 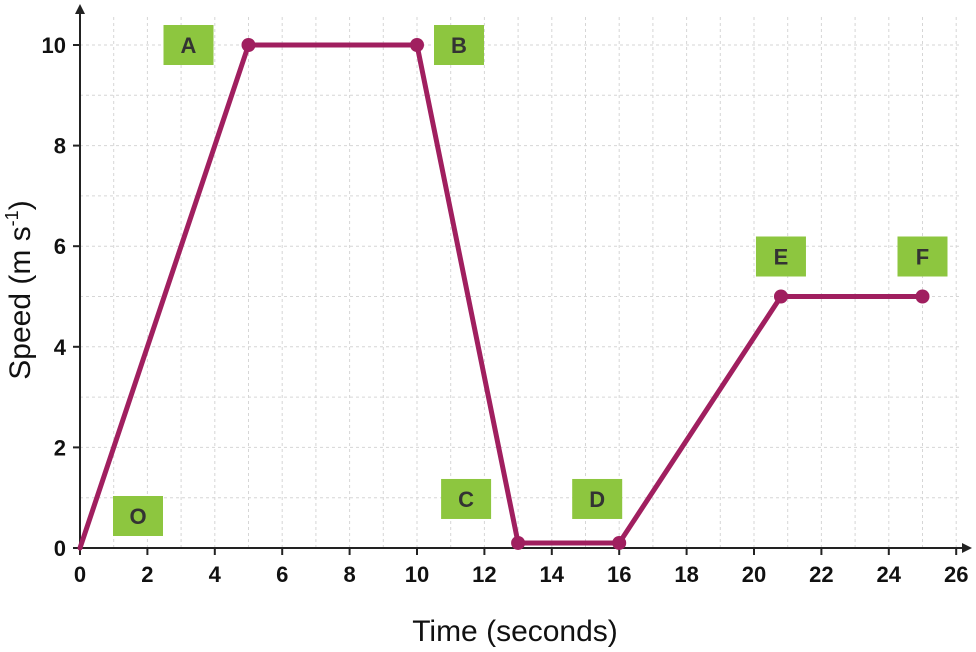 What do you see at coordinates (80, 574) in the screenshot?
I see `x-tick-label: 0` at bounding box center [80, 574].